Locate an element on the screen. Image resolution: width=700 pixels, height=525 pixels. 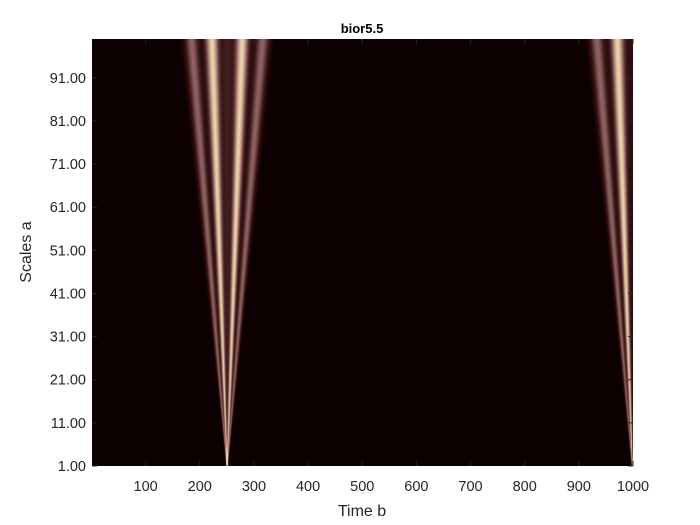
y-tick-label: 51.00 is located at coordinates (68, 251).